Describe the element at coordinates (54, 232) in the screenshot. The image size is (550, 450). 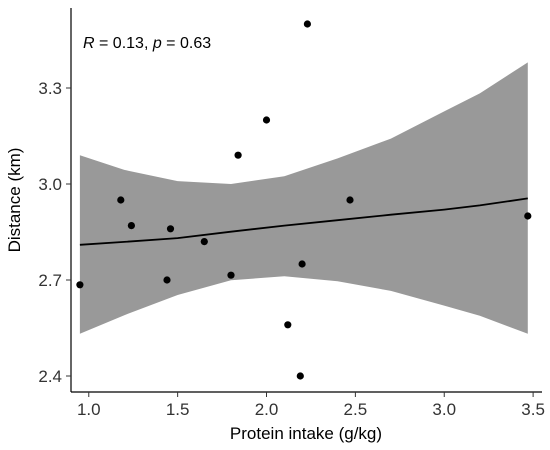
I see `y-ticks: 2.4 2.7 3.0 3.3` at that location.